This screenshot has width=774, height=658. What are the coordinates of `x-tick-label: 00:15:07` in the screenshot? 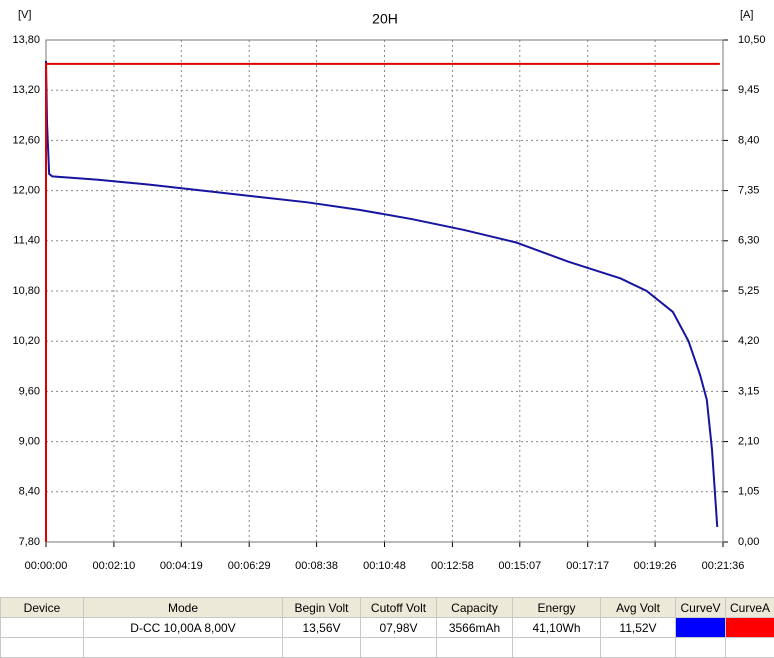 It's located at (519, 566).